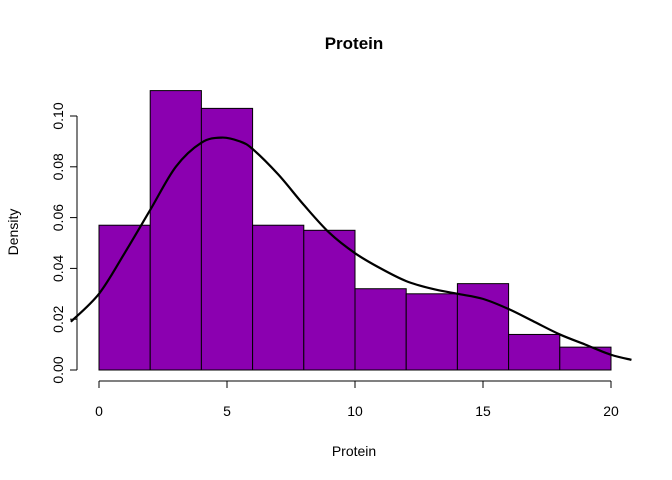 The height and width of the screenshot is (480, 672). What do you see at coordinates (13, 232) in the screenshot?
I see `y-axis-label: Density` at bounding box center [13, 232].